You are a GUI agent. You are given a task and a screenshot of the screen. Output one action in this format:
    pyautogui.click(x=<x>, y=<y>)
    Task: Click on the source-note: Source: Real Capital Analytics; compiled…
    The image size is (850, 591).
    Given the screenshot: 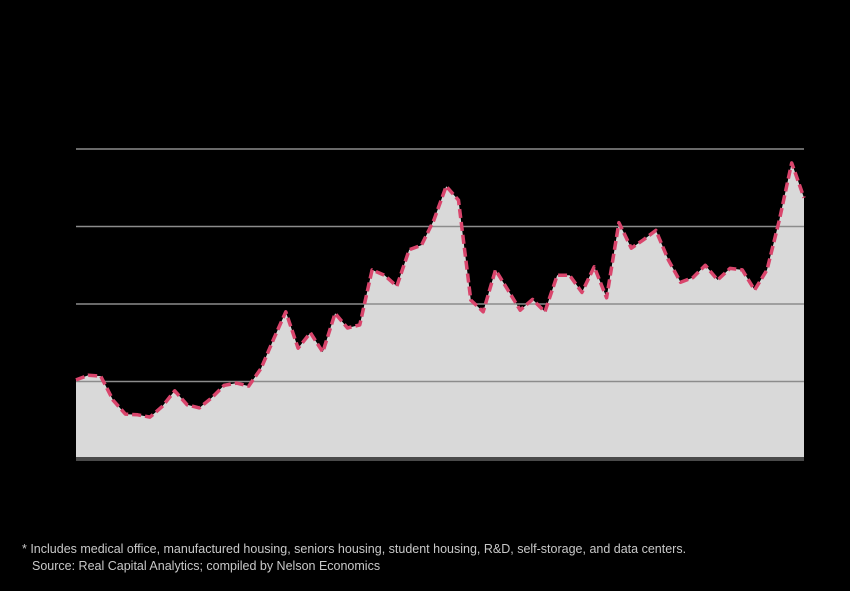 What is the action you would take?
    pyautogui.click(x=206, y=566)
    